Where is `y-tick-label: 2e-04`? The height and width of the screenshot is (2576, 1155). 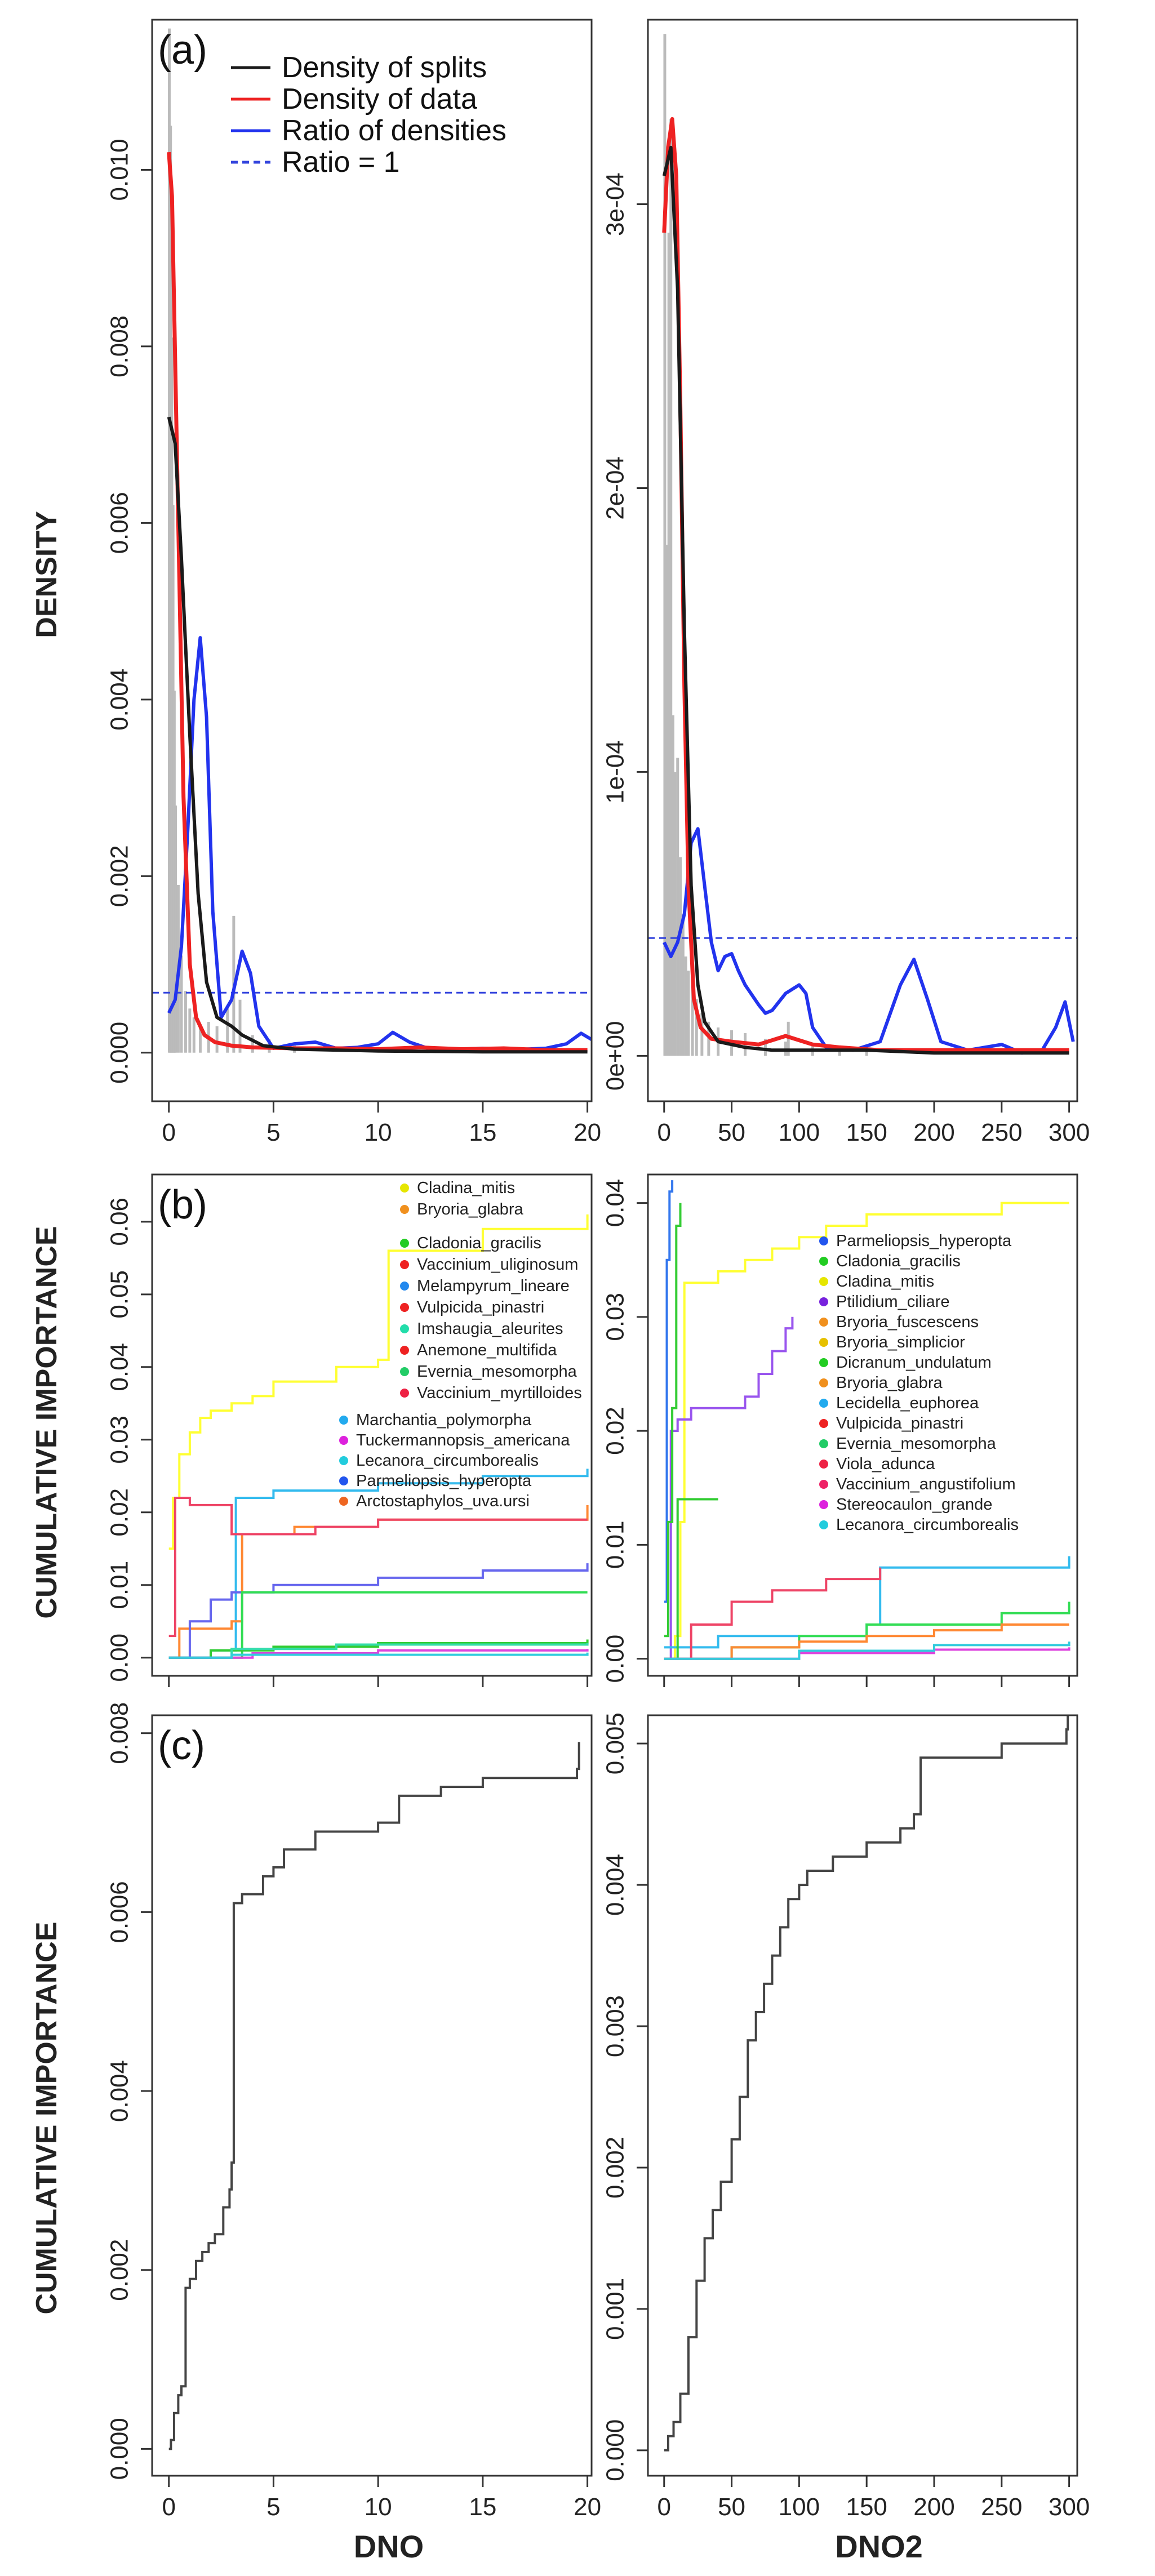 y-tick-label: 2e-04 is located at coordinates (615, 488).